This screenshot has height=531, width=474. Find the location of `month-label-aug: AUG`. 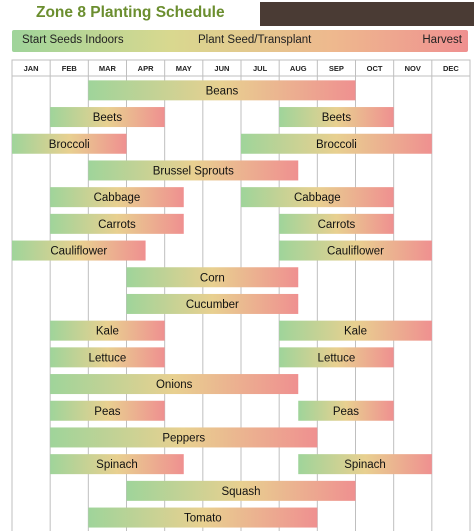

month-label-aug: AUG is located at coordinates (298, 68).